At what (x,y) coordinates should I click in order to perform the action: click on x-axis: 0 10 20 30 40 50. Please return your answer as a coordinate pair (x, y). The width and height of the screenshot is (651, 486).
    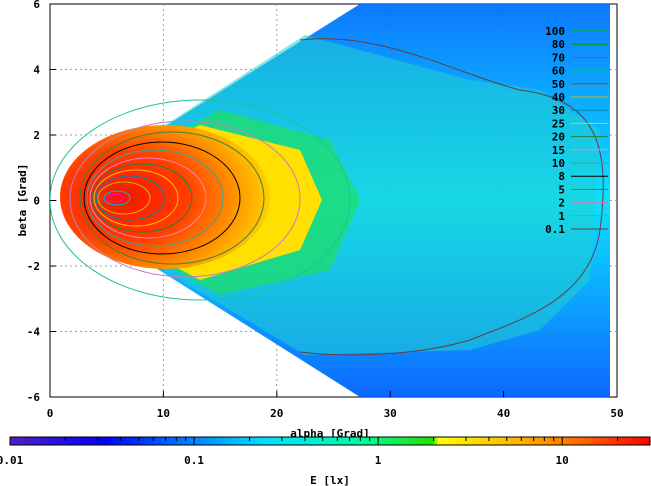
    Looking at the image, I should click on (335, 405).